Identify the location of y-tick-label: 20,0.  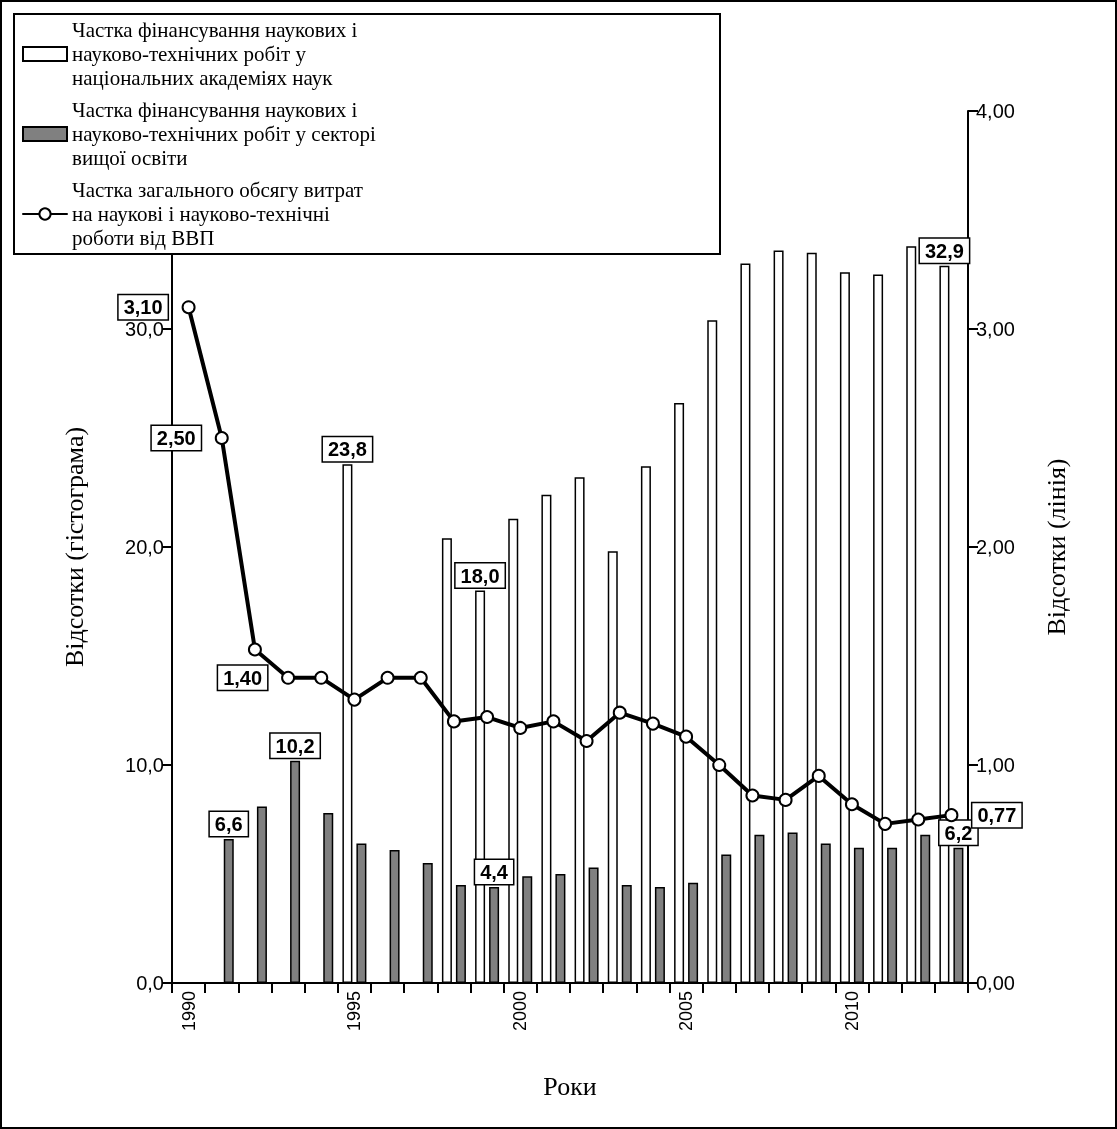
(144, 547).